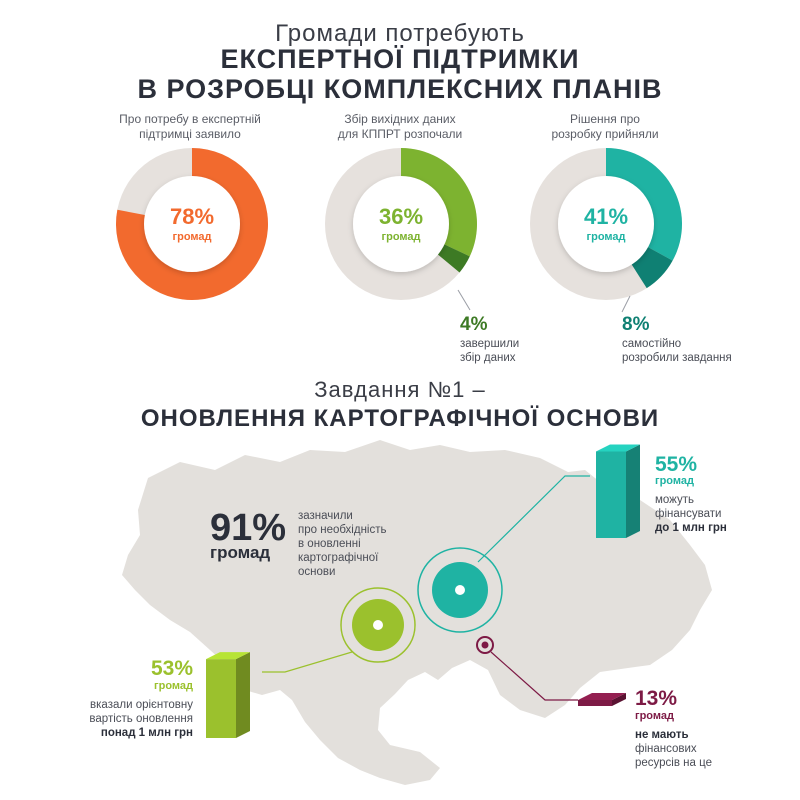 This screenshot has width=800, height=800. I want to click on green-3d-bar, so click(228, 695).